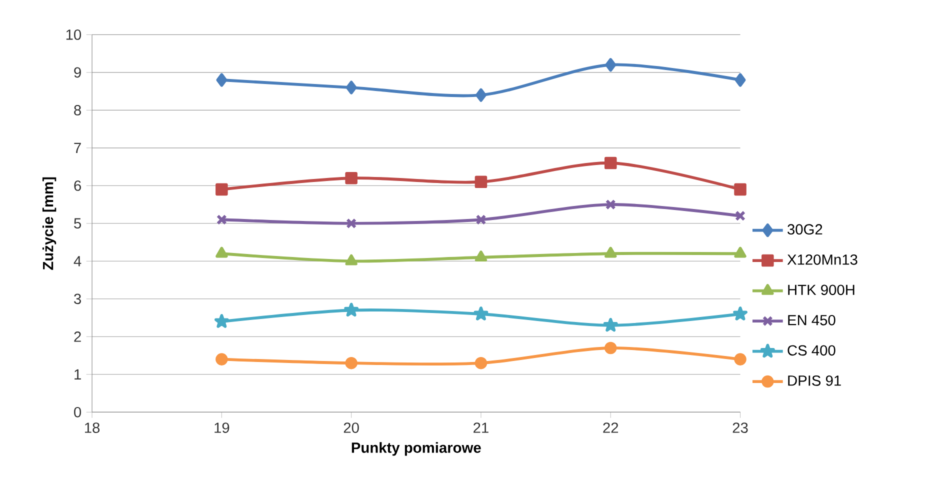 Image resolution: width=939 pixels, height=491 pixels. What do you see at coordinates (77, 299) in the screenshot?
I see `y-tick-label: 3` at bounding box center [77, 299].